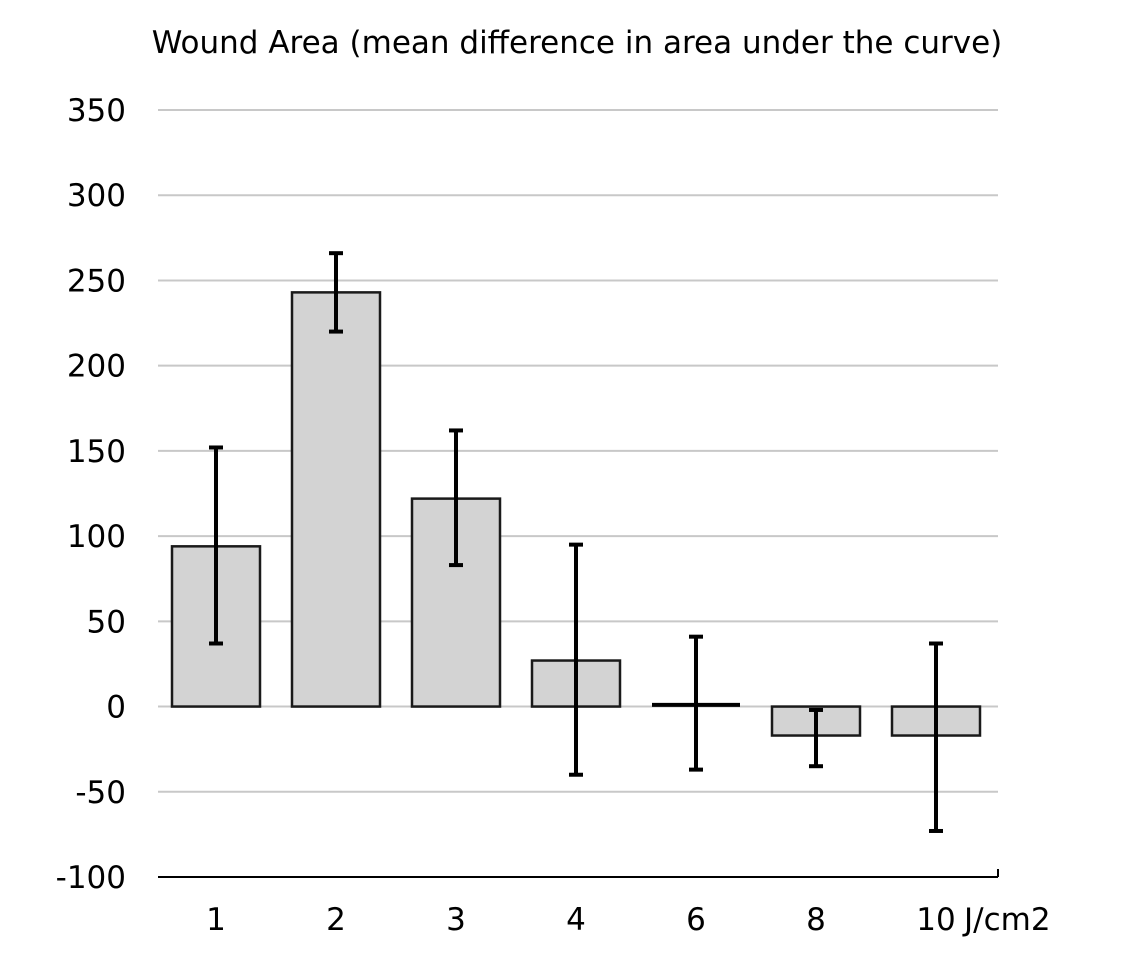  Describe the element at coordinates (336, 920) in the screenshot. I see `x-category-label: 2` at that location.